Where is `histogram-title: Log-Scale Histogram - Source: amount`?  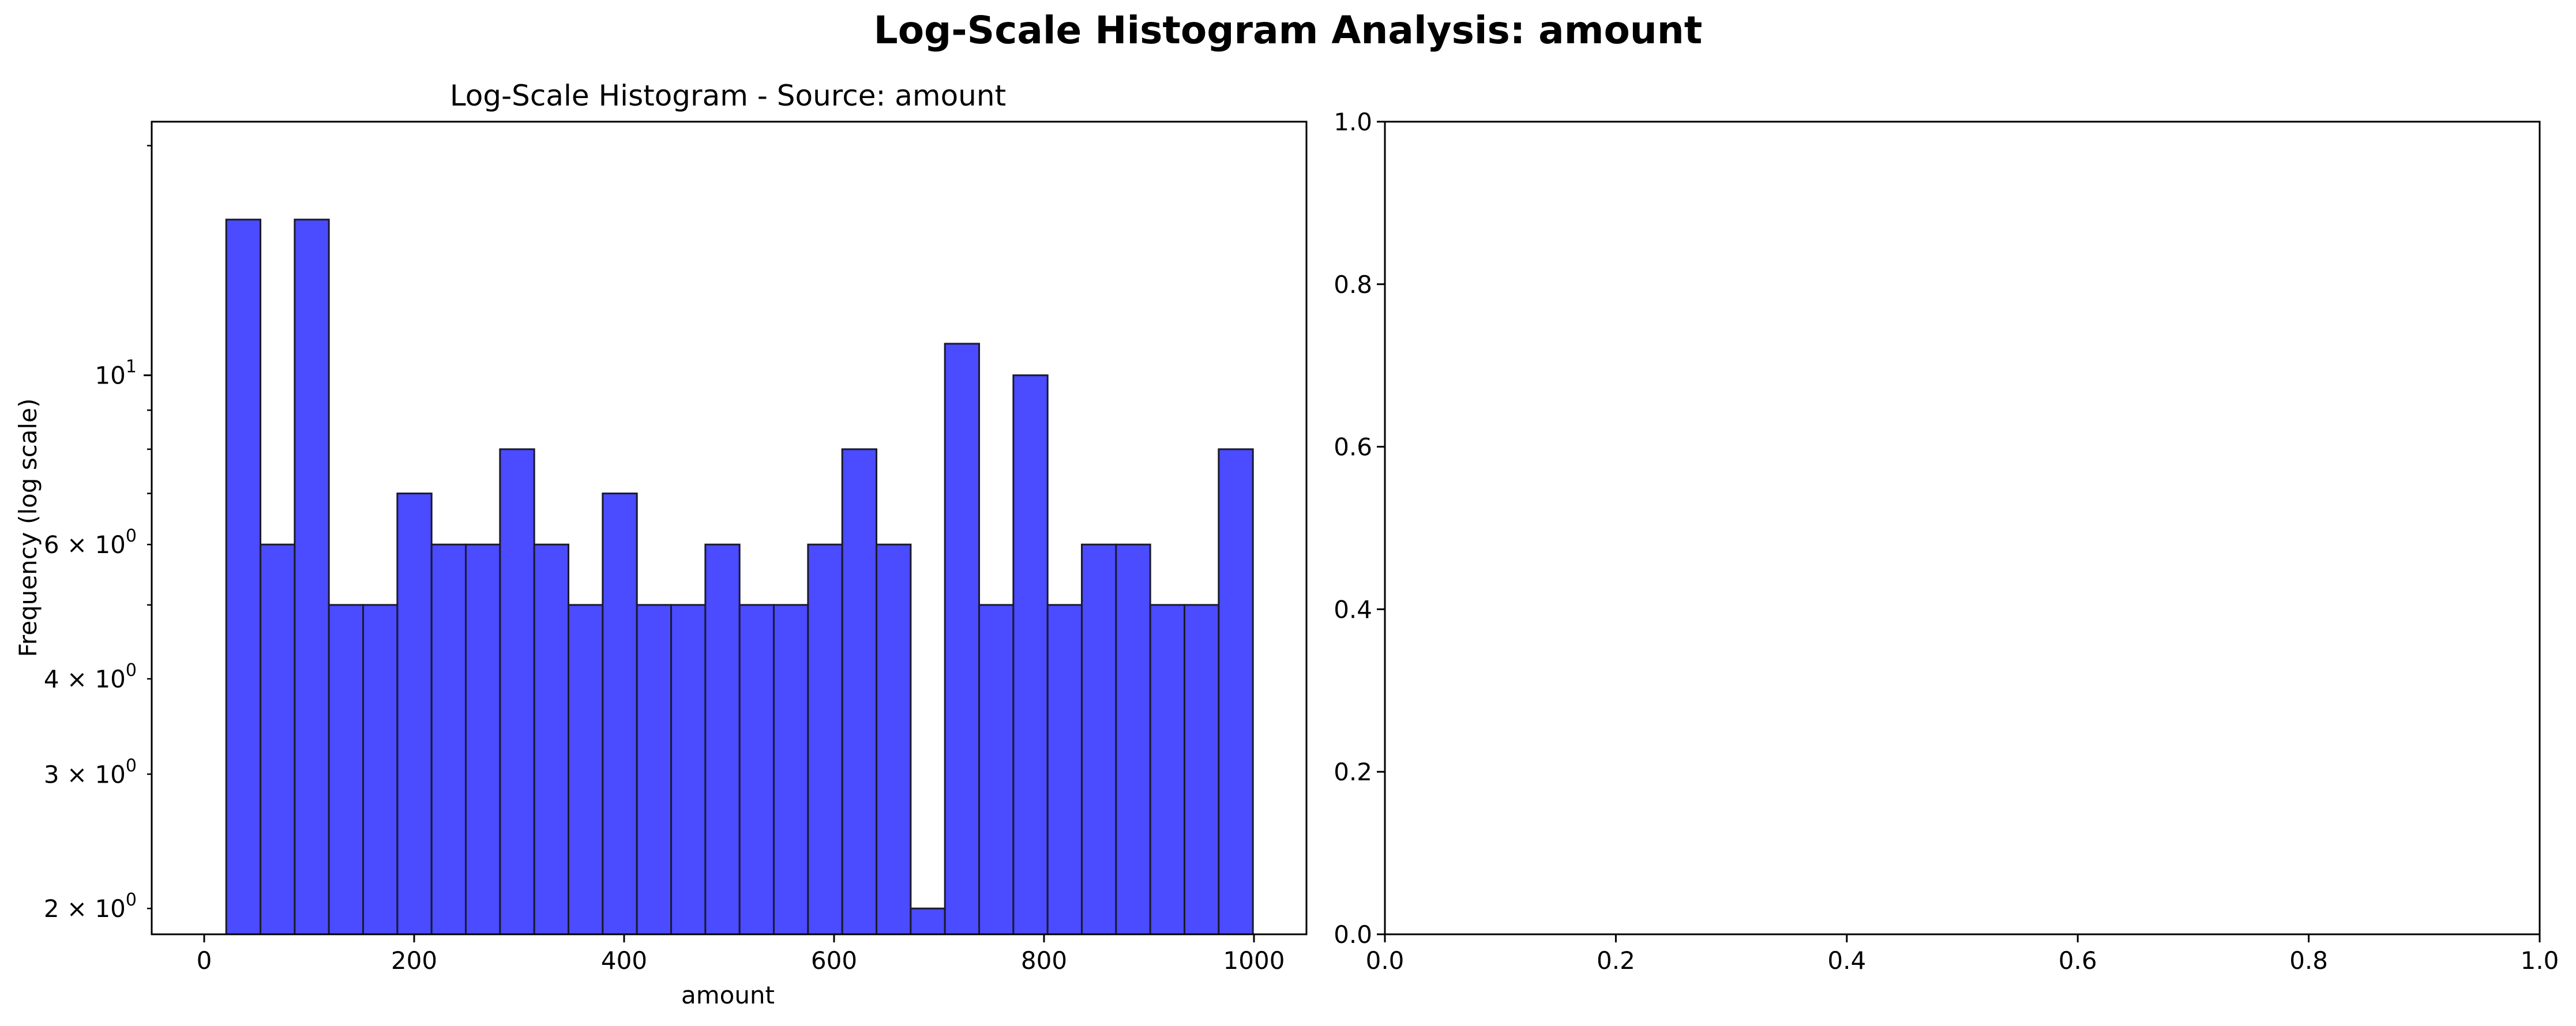 histogram-title: Log-Scale Histogram - Source: amount is located at coordinates (728, 95).